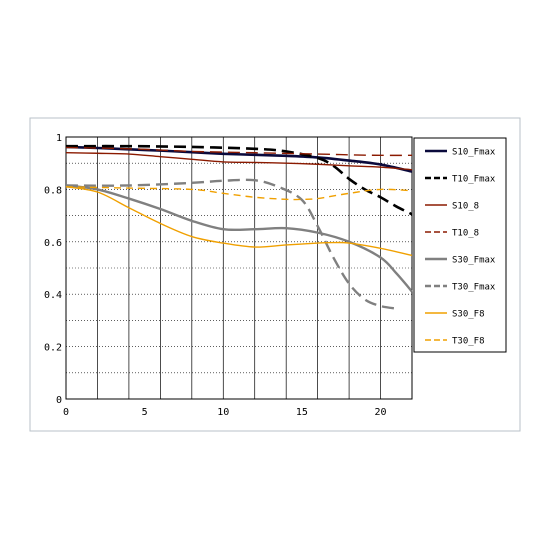 This screenshot has width=550, height=554. Describe the element at coordinates (468, 342) in the screenshot. I see `legend-label-t30-f8: T30_F8` at that location.